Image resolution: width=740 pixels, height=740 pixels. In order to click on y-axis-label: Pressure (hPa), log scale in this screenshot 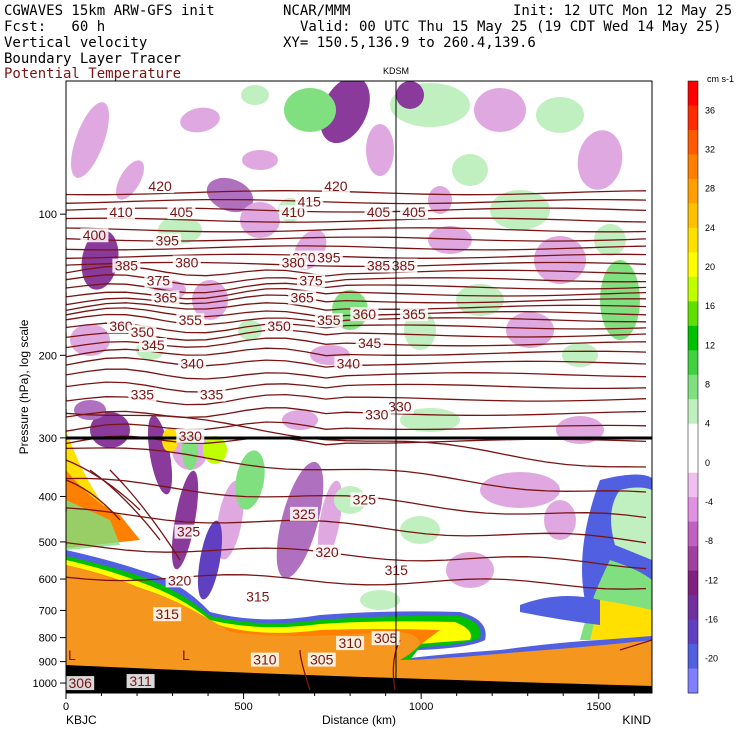, I will do `click(24, 386)`.